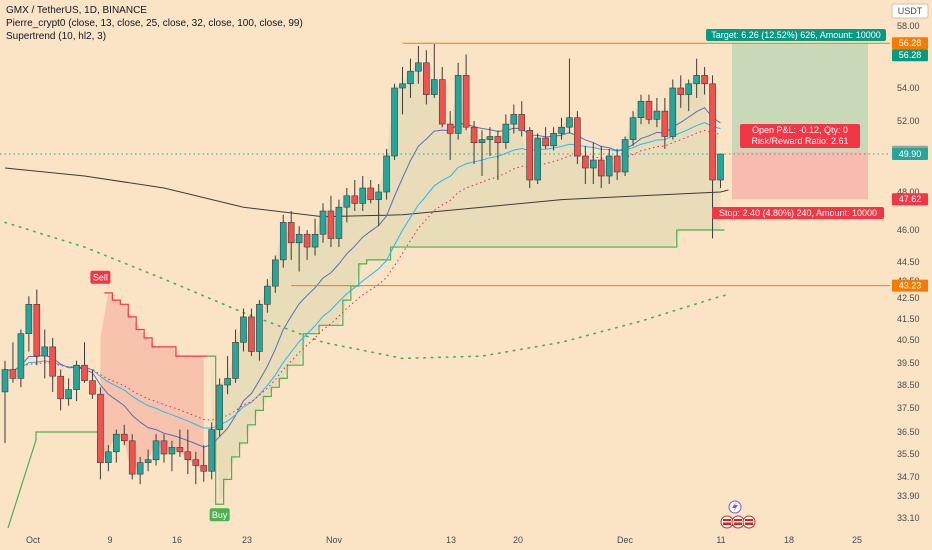 The width and height of the screenshot is (932, 550). I want to click on currency-badge, so click(910, 11).